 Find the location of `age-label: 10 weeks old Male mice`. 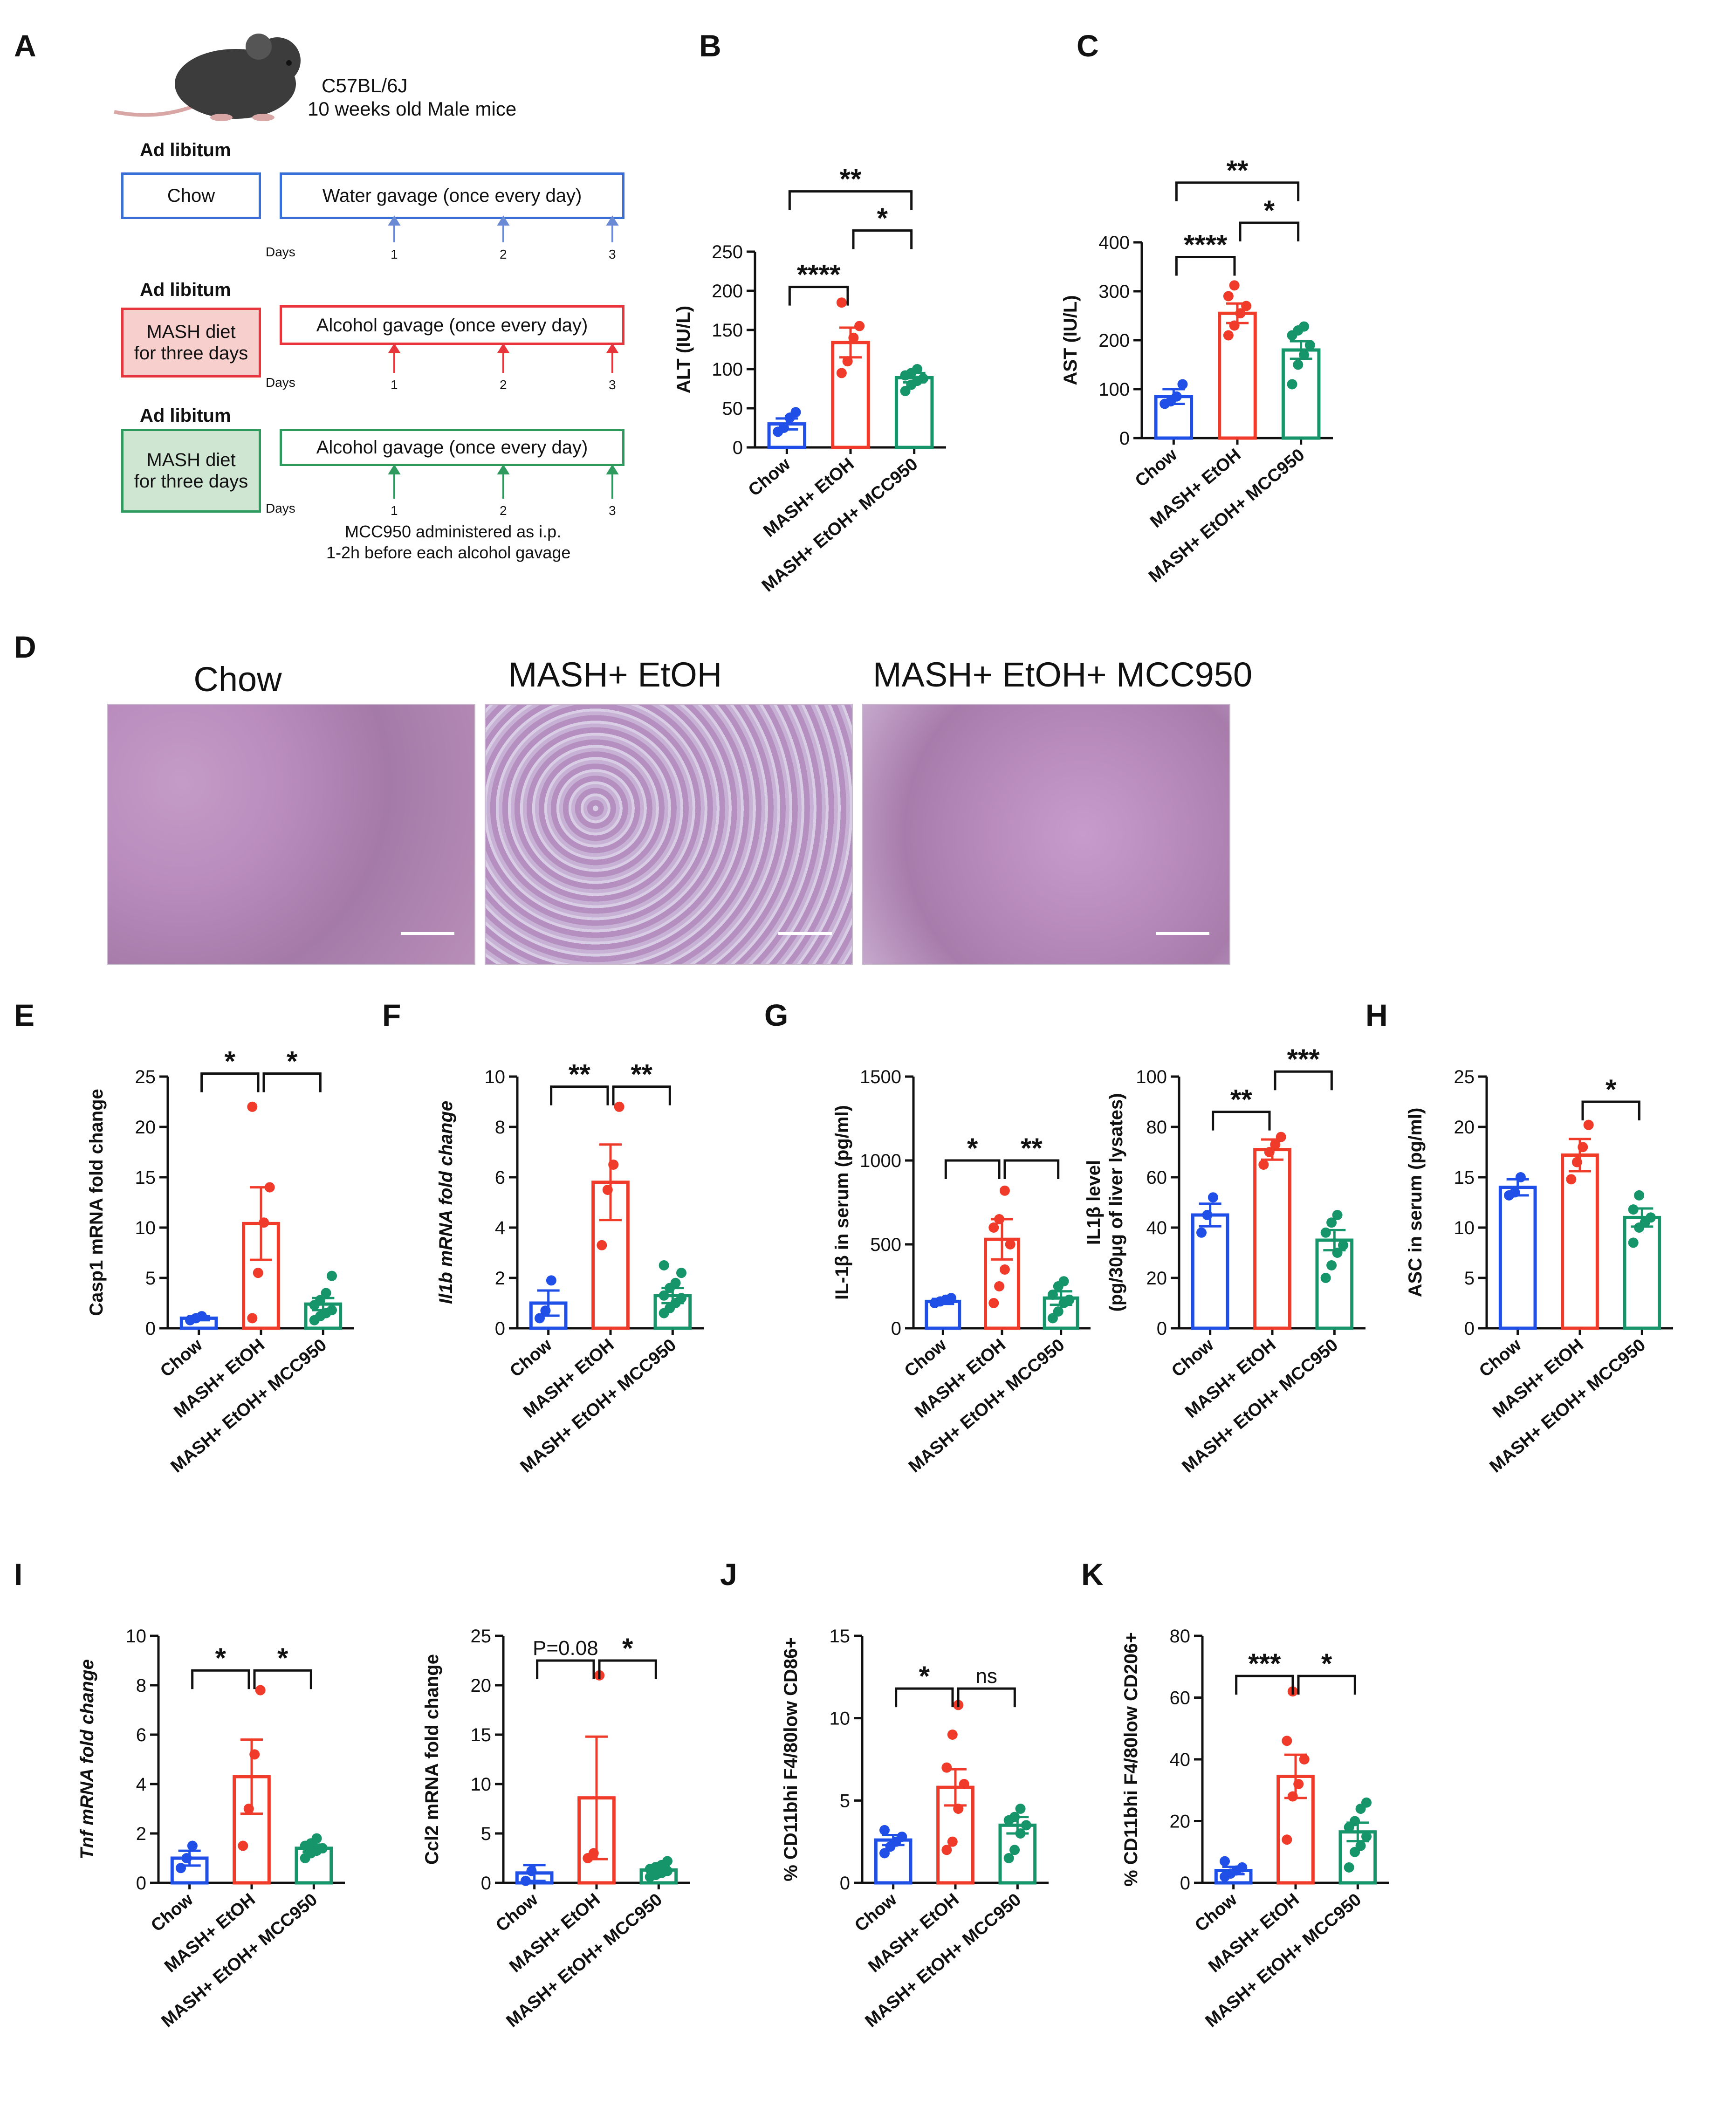

age-label: 10 weeks old Male mice is located at coordinates (412, 109).